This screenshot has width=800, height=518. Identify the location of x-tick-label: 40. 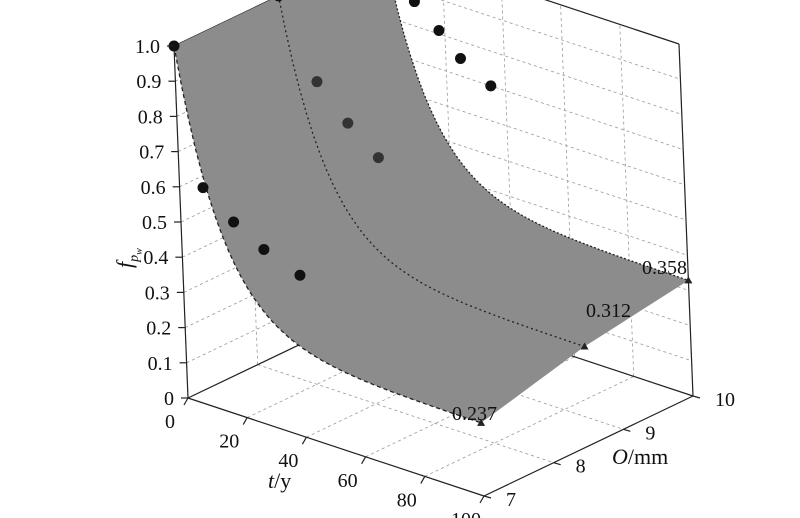
(288, 461).